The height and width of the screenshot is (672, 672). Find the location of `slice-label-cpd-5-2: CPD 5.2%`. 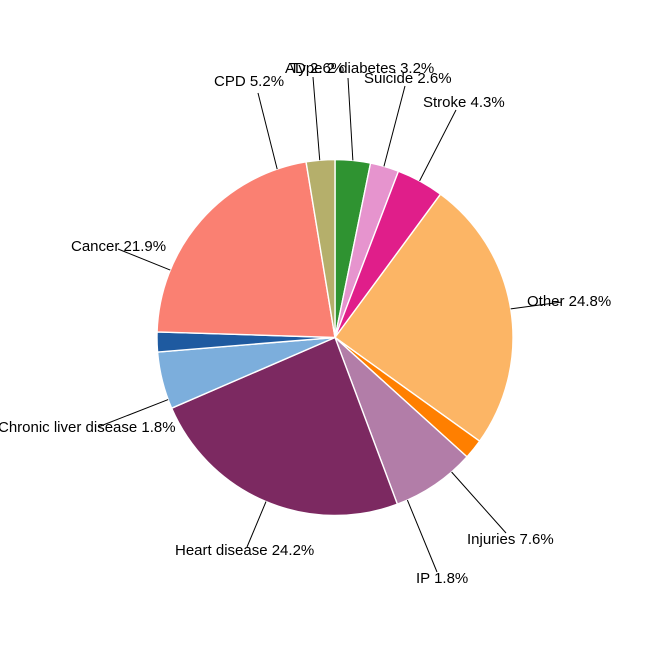

slice-label-cpd-5-2: CPD 5.2% is located at coordinates (249, 81).